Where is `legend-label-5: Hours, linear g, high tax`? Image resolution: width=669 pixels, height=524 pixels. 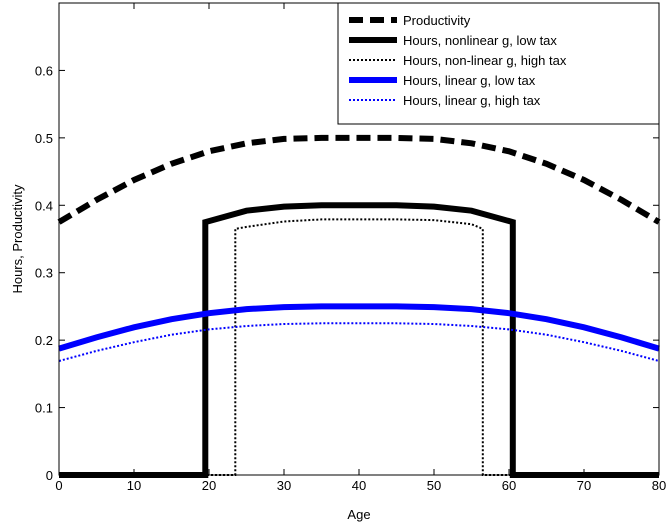
legend-label-5: Hours, linear g, high tax is located at coordinates (472, 100).